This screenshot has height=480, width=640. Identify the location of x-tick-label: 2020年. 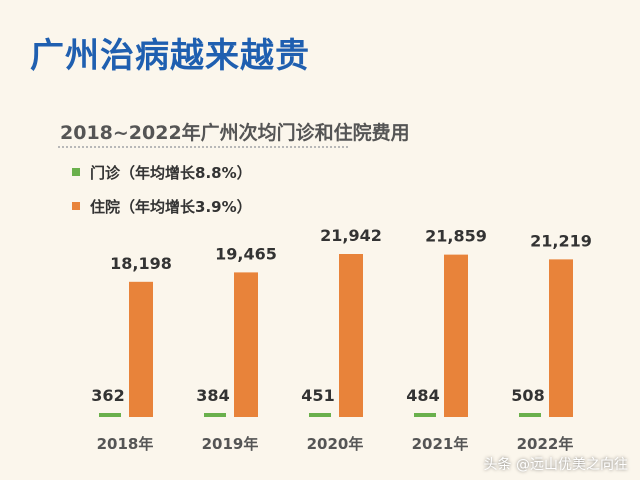
(335, 444).